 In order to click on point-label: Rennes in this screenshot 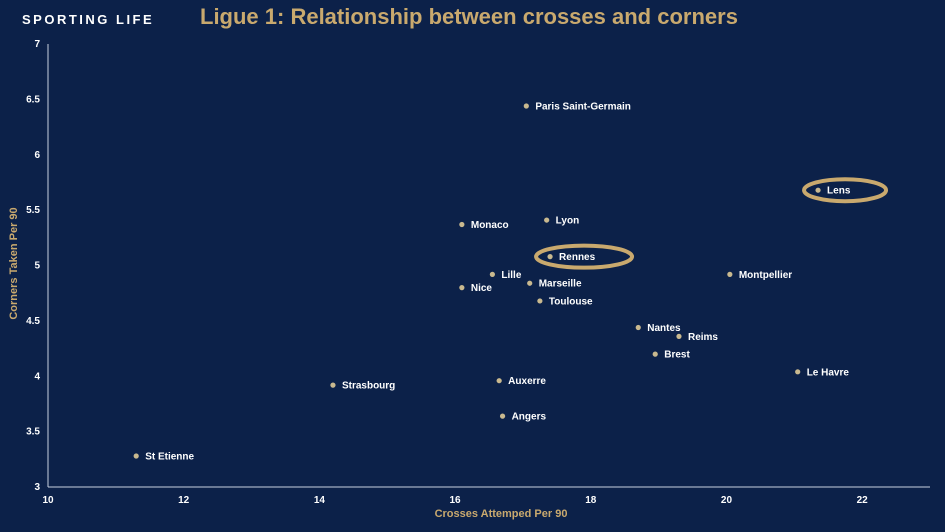, I will do `click(577, 257)`.